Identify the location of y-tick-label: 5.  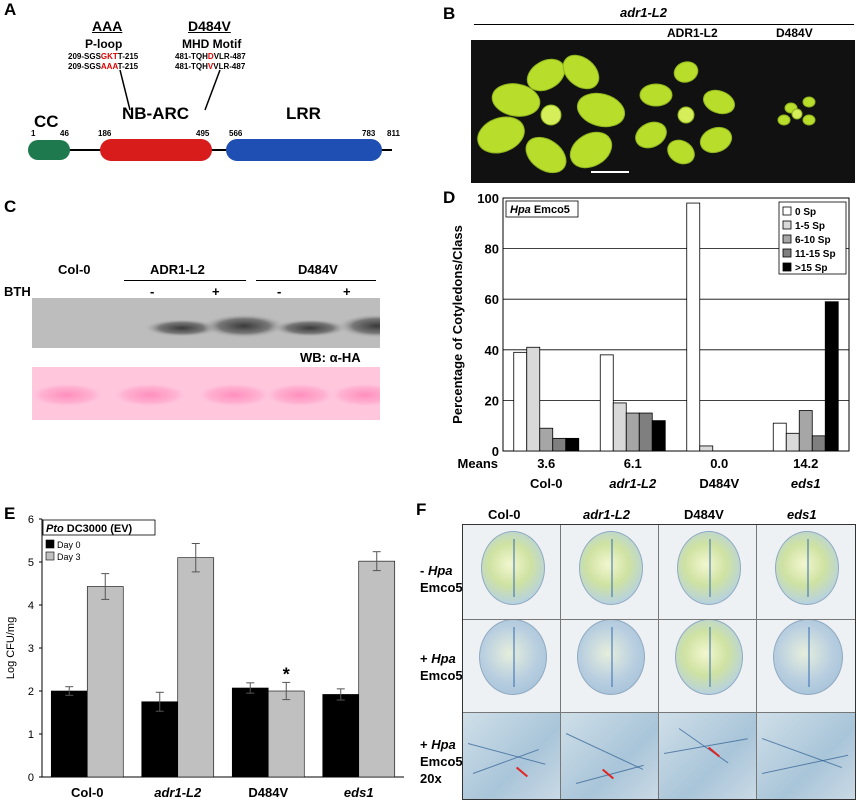
(31, 563).